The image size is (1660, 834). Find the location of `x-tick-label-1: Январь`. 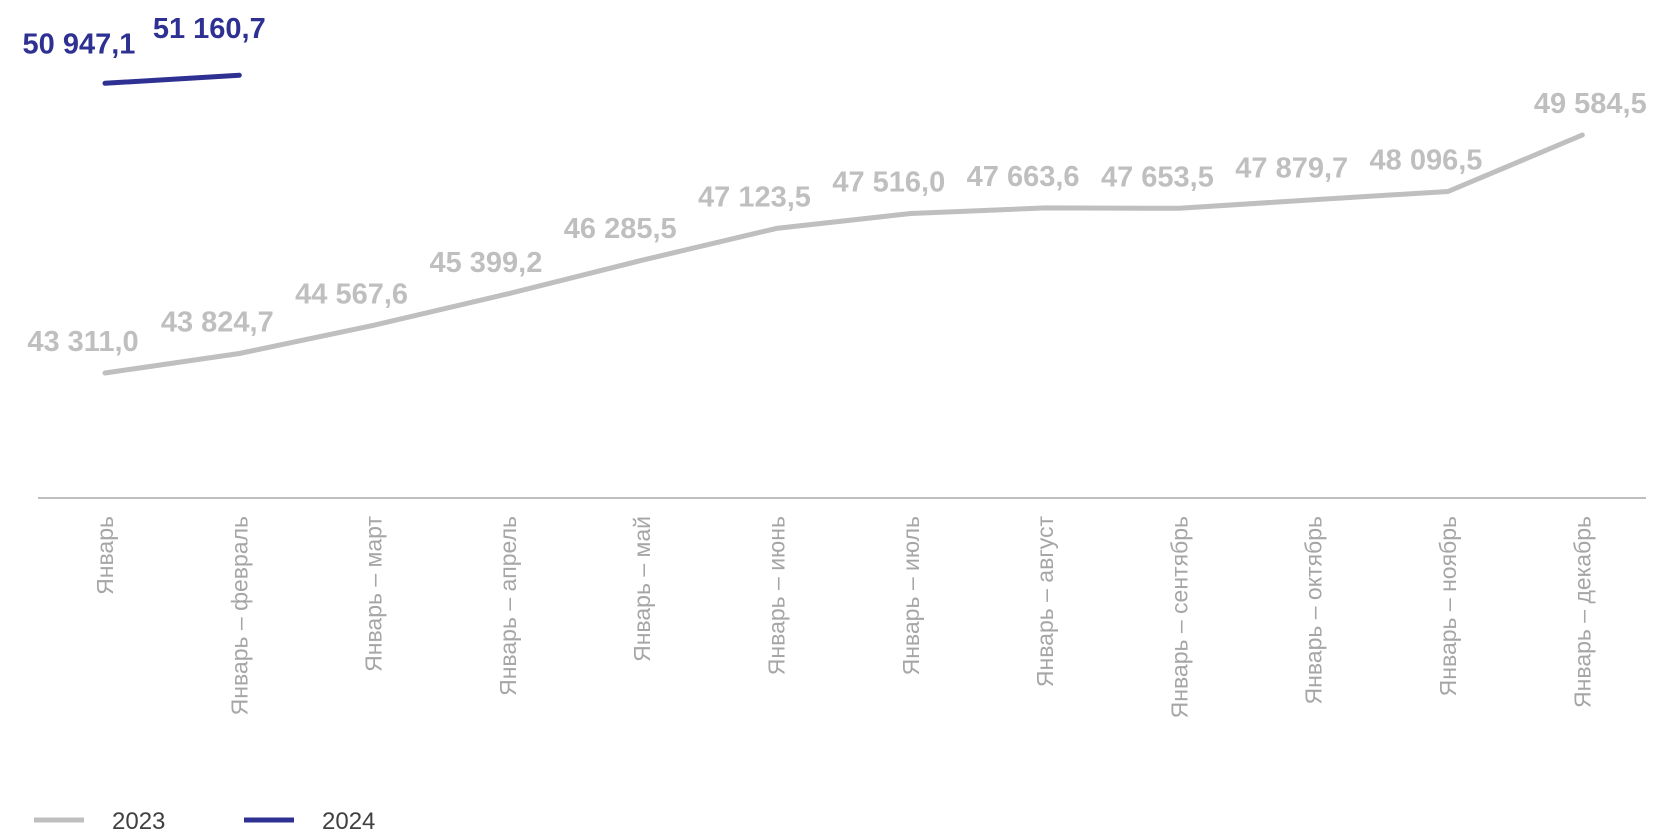

x-tick-label-1: Январь is located at coordinates (105, 555).